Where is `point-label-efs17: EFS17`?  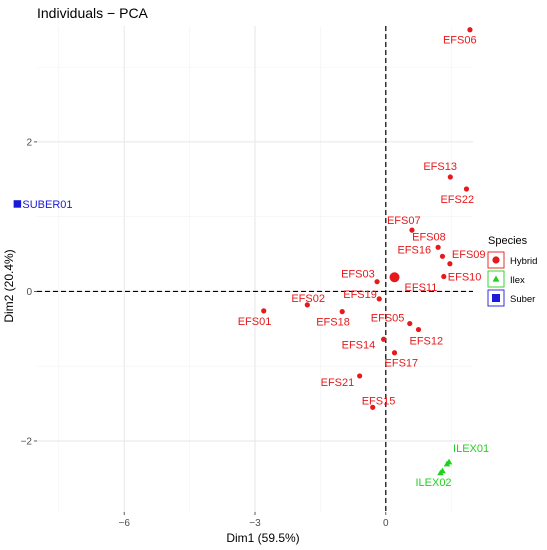 point-label-efs17: EFS17 is located at coordinates (402, 364).